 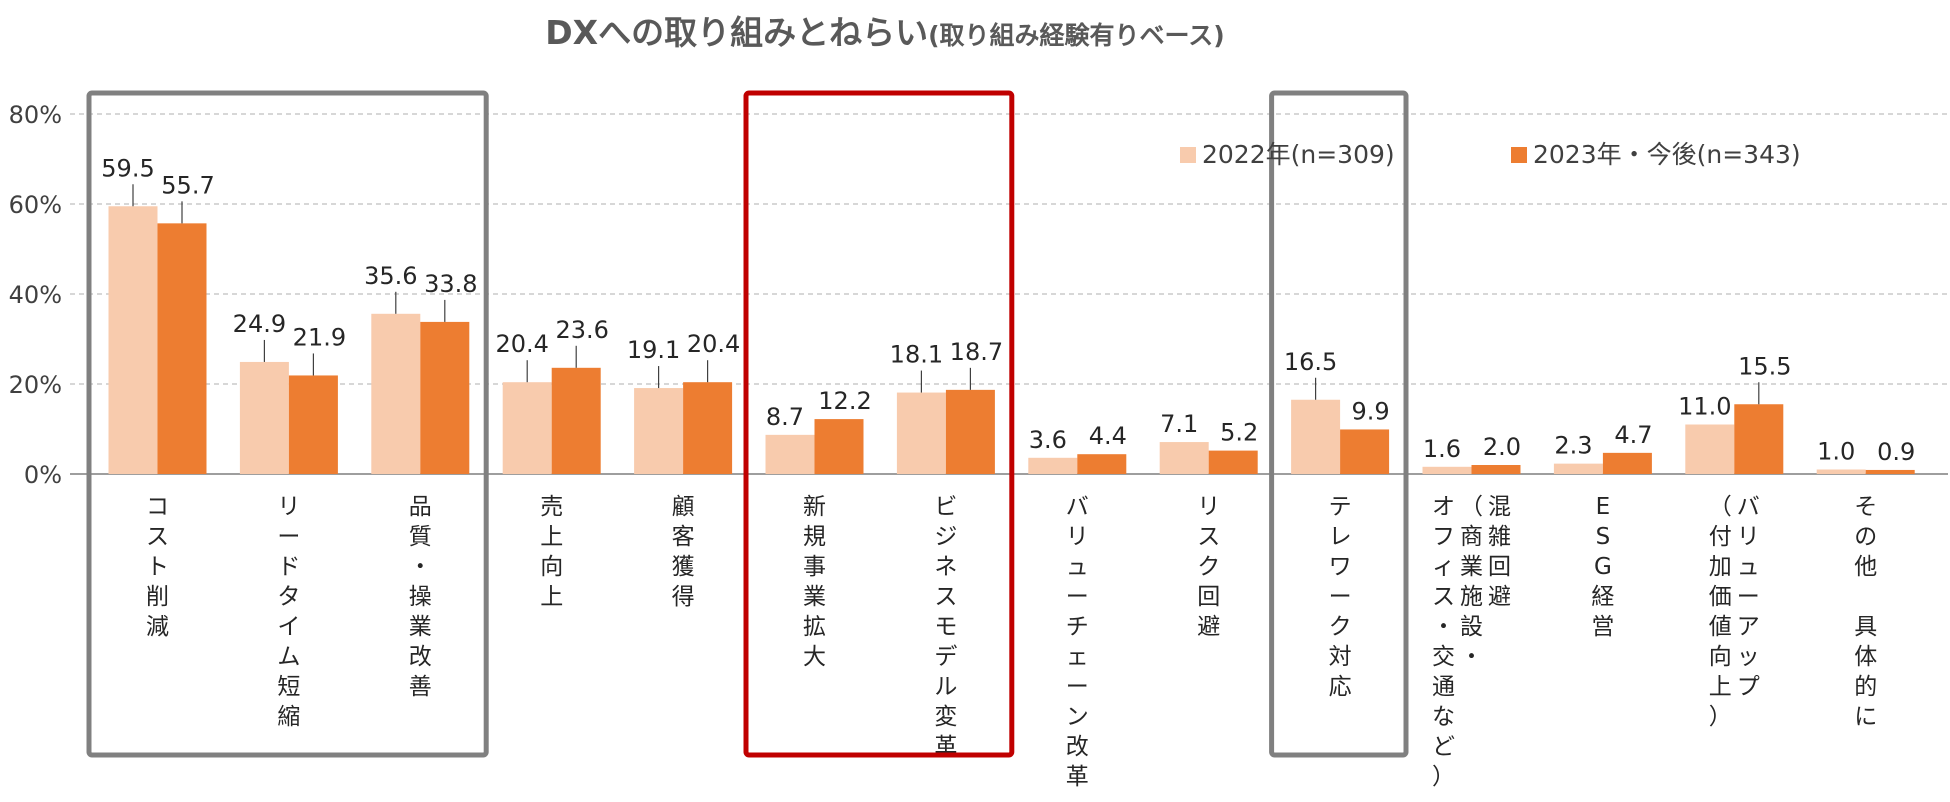 What do you see at coordinates (259, 324) in the screenshot?
I see `data-label: 24.9` at bounding box center [259, 324].